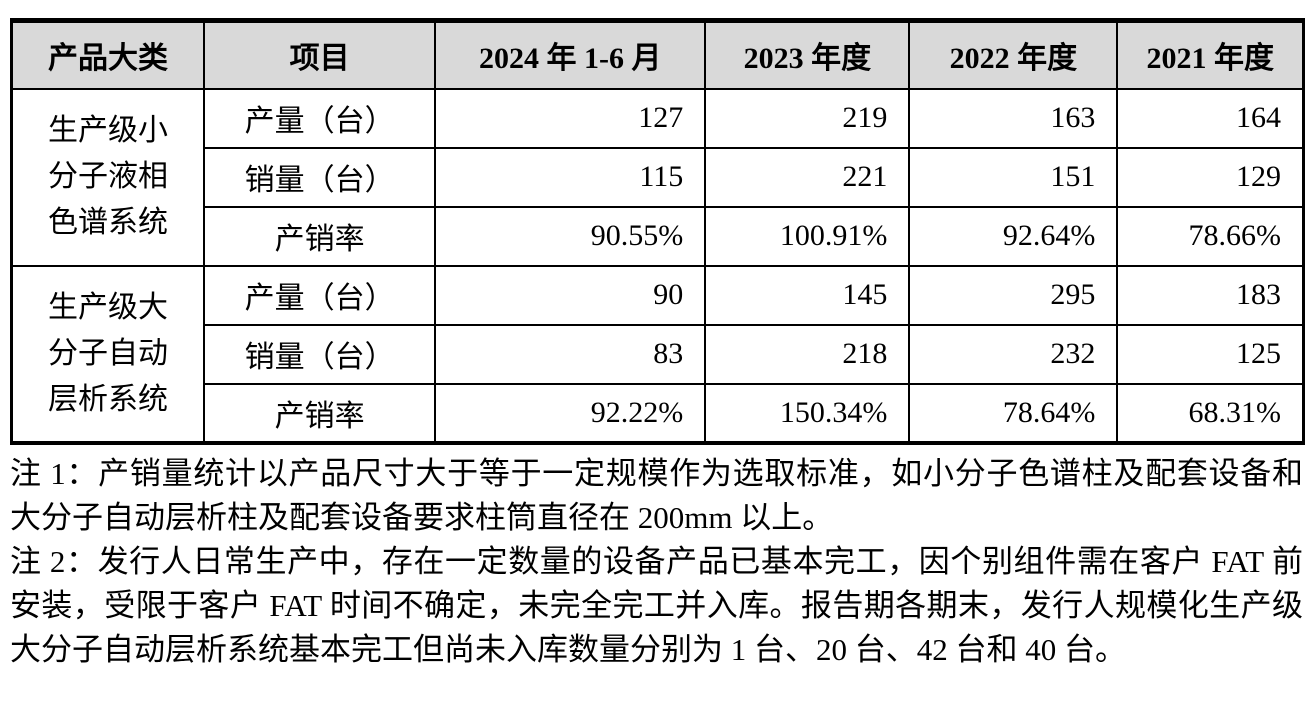 The width and height of the screenshot is (1312, 710). What do you see at coordinates (807, 177) in the screenshot?
I see `value-cell: 221` at bounding box center [807, 177].